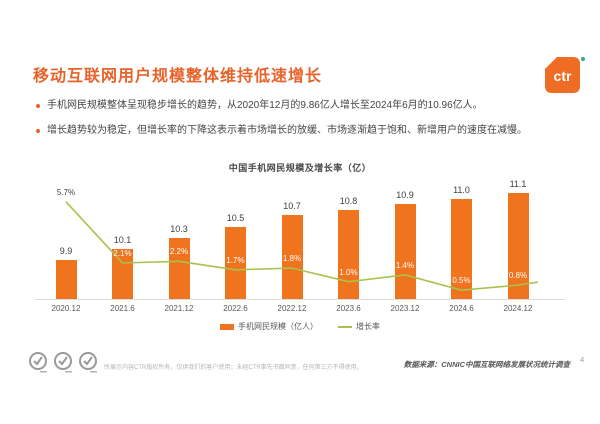  What do you see at coordinates (300, 299) in the screenshot?
I see `x-axis-line` at bounding box center [300, 299].